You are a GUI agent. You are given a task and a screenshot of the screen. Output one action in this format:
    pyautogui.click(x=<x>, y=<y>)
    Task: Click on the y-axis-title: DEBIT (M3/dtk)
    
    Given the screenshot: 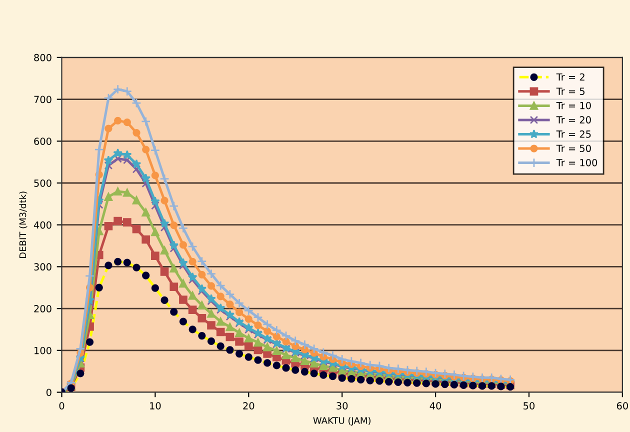 What is the action you would take?
    pyautogui.click(x=23, y=225)
    